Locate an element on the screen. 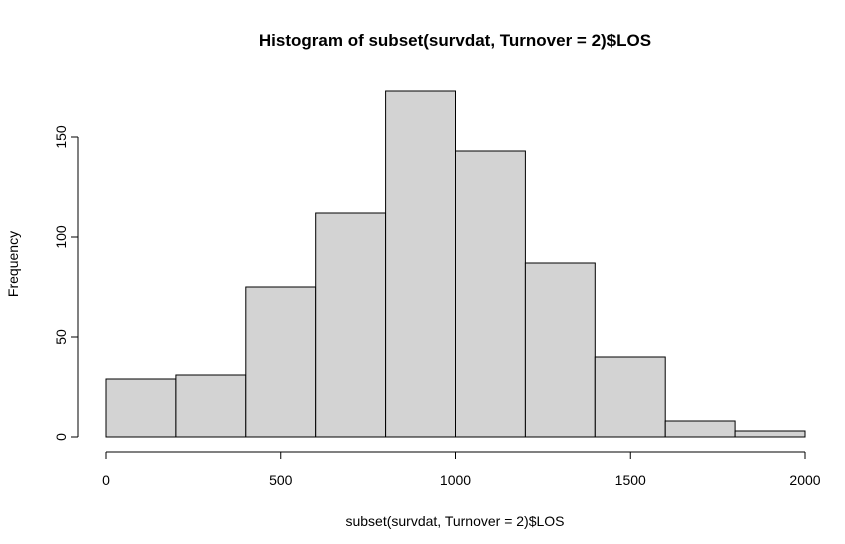 The image size is (845, 544). x-tick-label: 1500 is located at coordinates (630, 480).